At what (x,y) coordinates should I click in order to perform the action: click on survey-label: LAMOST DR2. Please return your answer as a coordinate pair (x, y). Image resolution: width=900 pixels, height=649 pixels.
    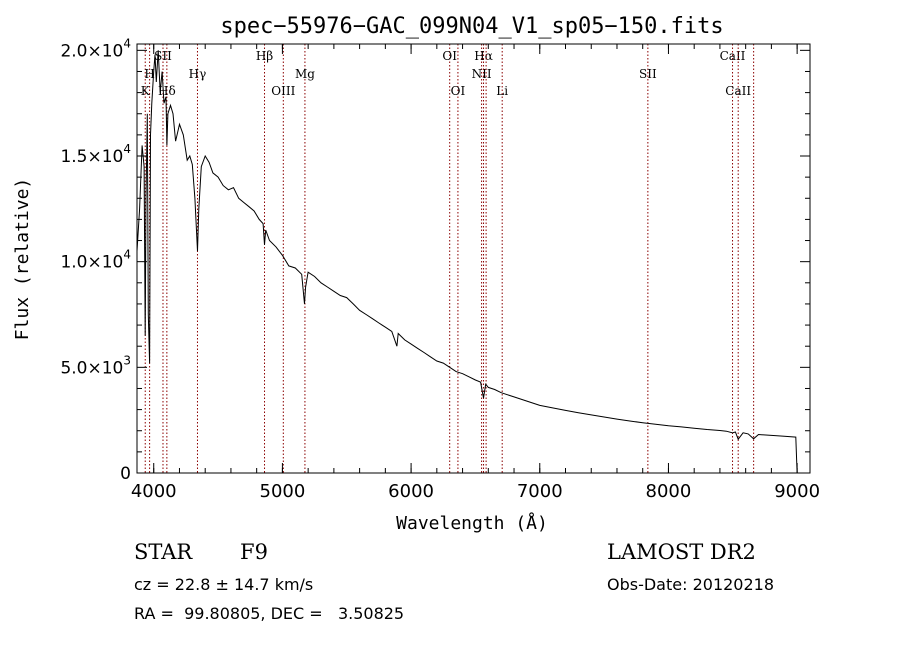
    Looking at the image, I should click on (681, 552).